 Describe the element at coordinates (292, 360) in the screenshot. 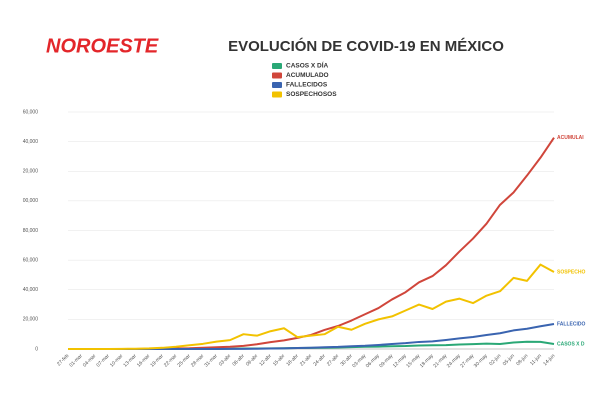

I see `x-tick-label: 18-abr` at that location.